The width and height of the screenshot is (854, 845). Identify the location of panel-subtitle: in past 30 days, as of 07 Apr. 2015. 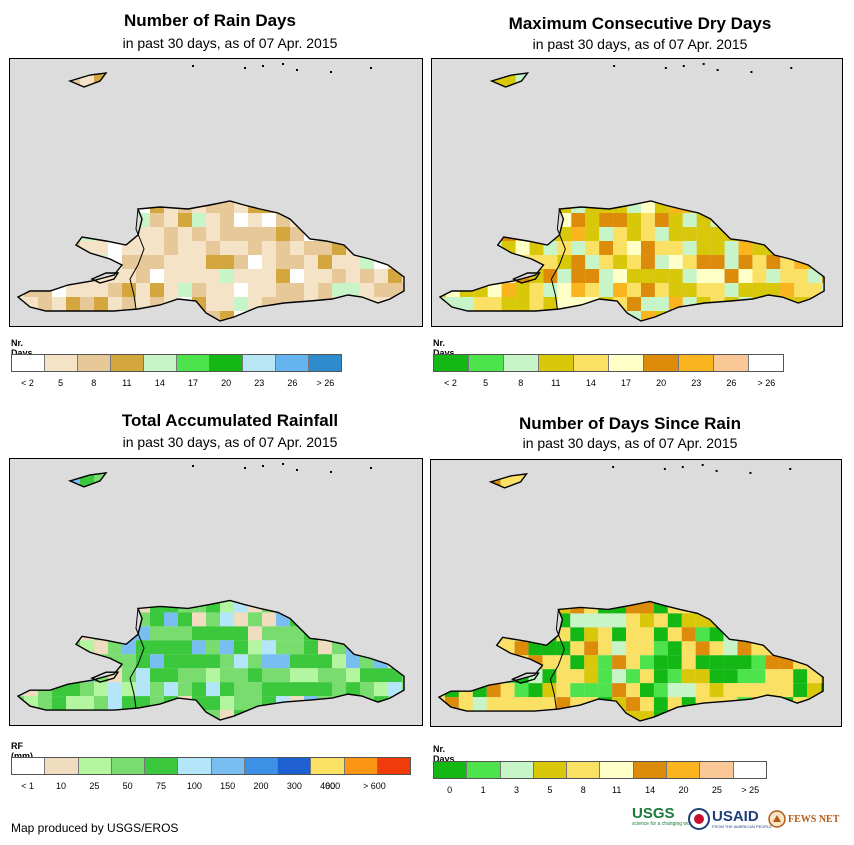
(630, 443).